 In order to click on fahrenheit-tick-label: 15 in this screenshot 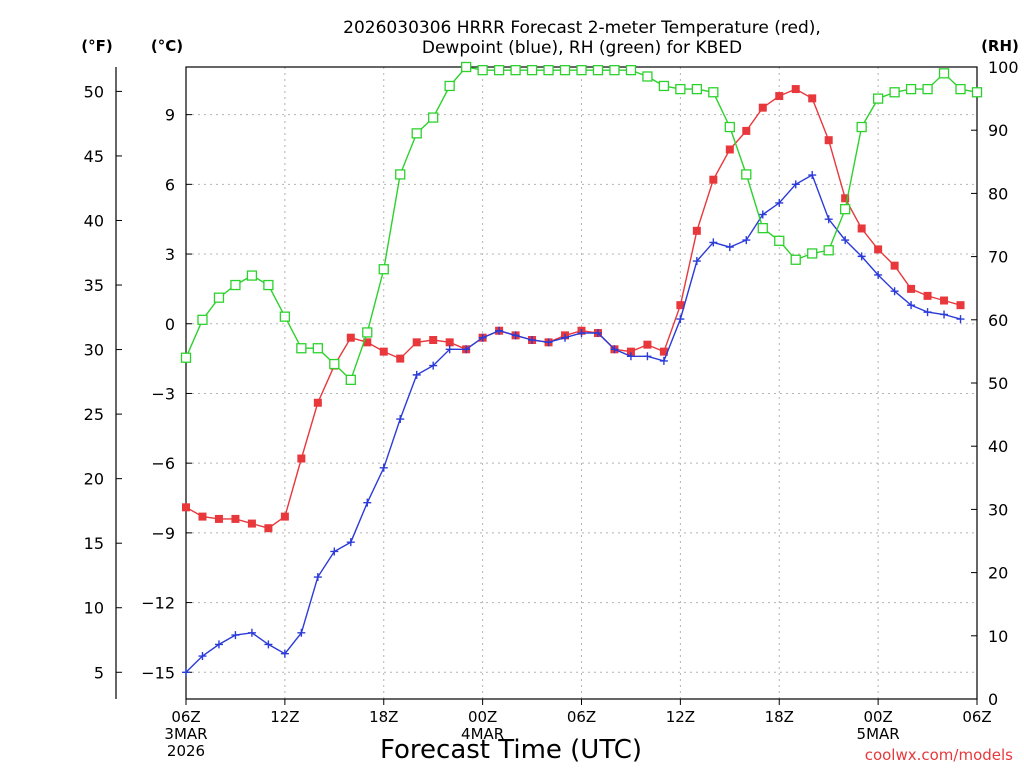, I will do `click(94, 543)`.